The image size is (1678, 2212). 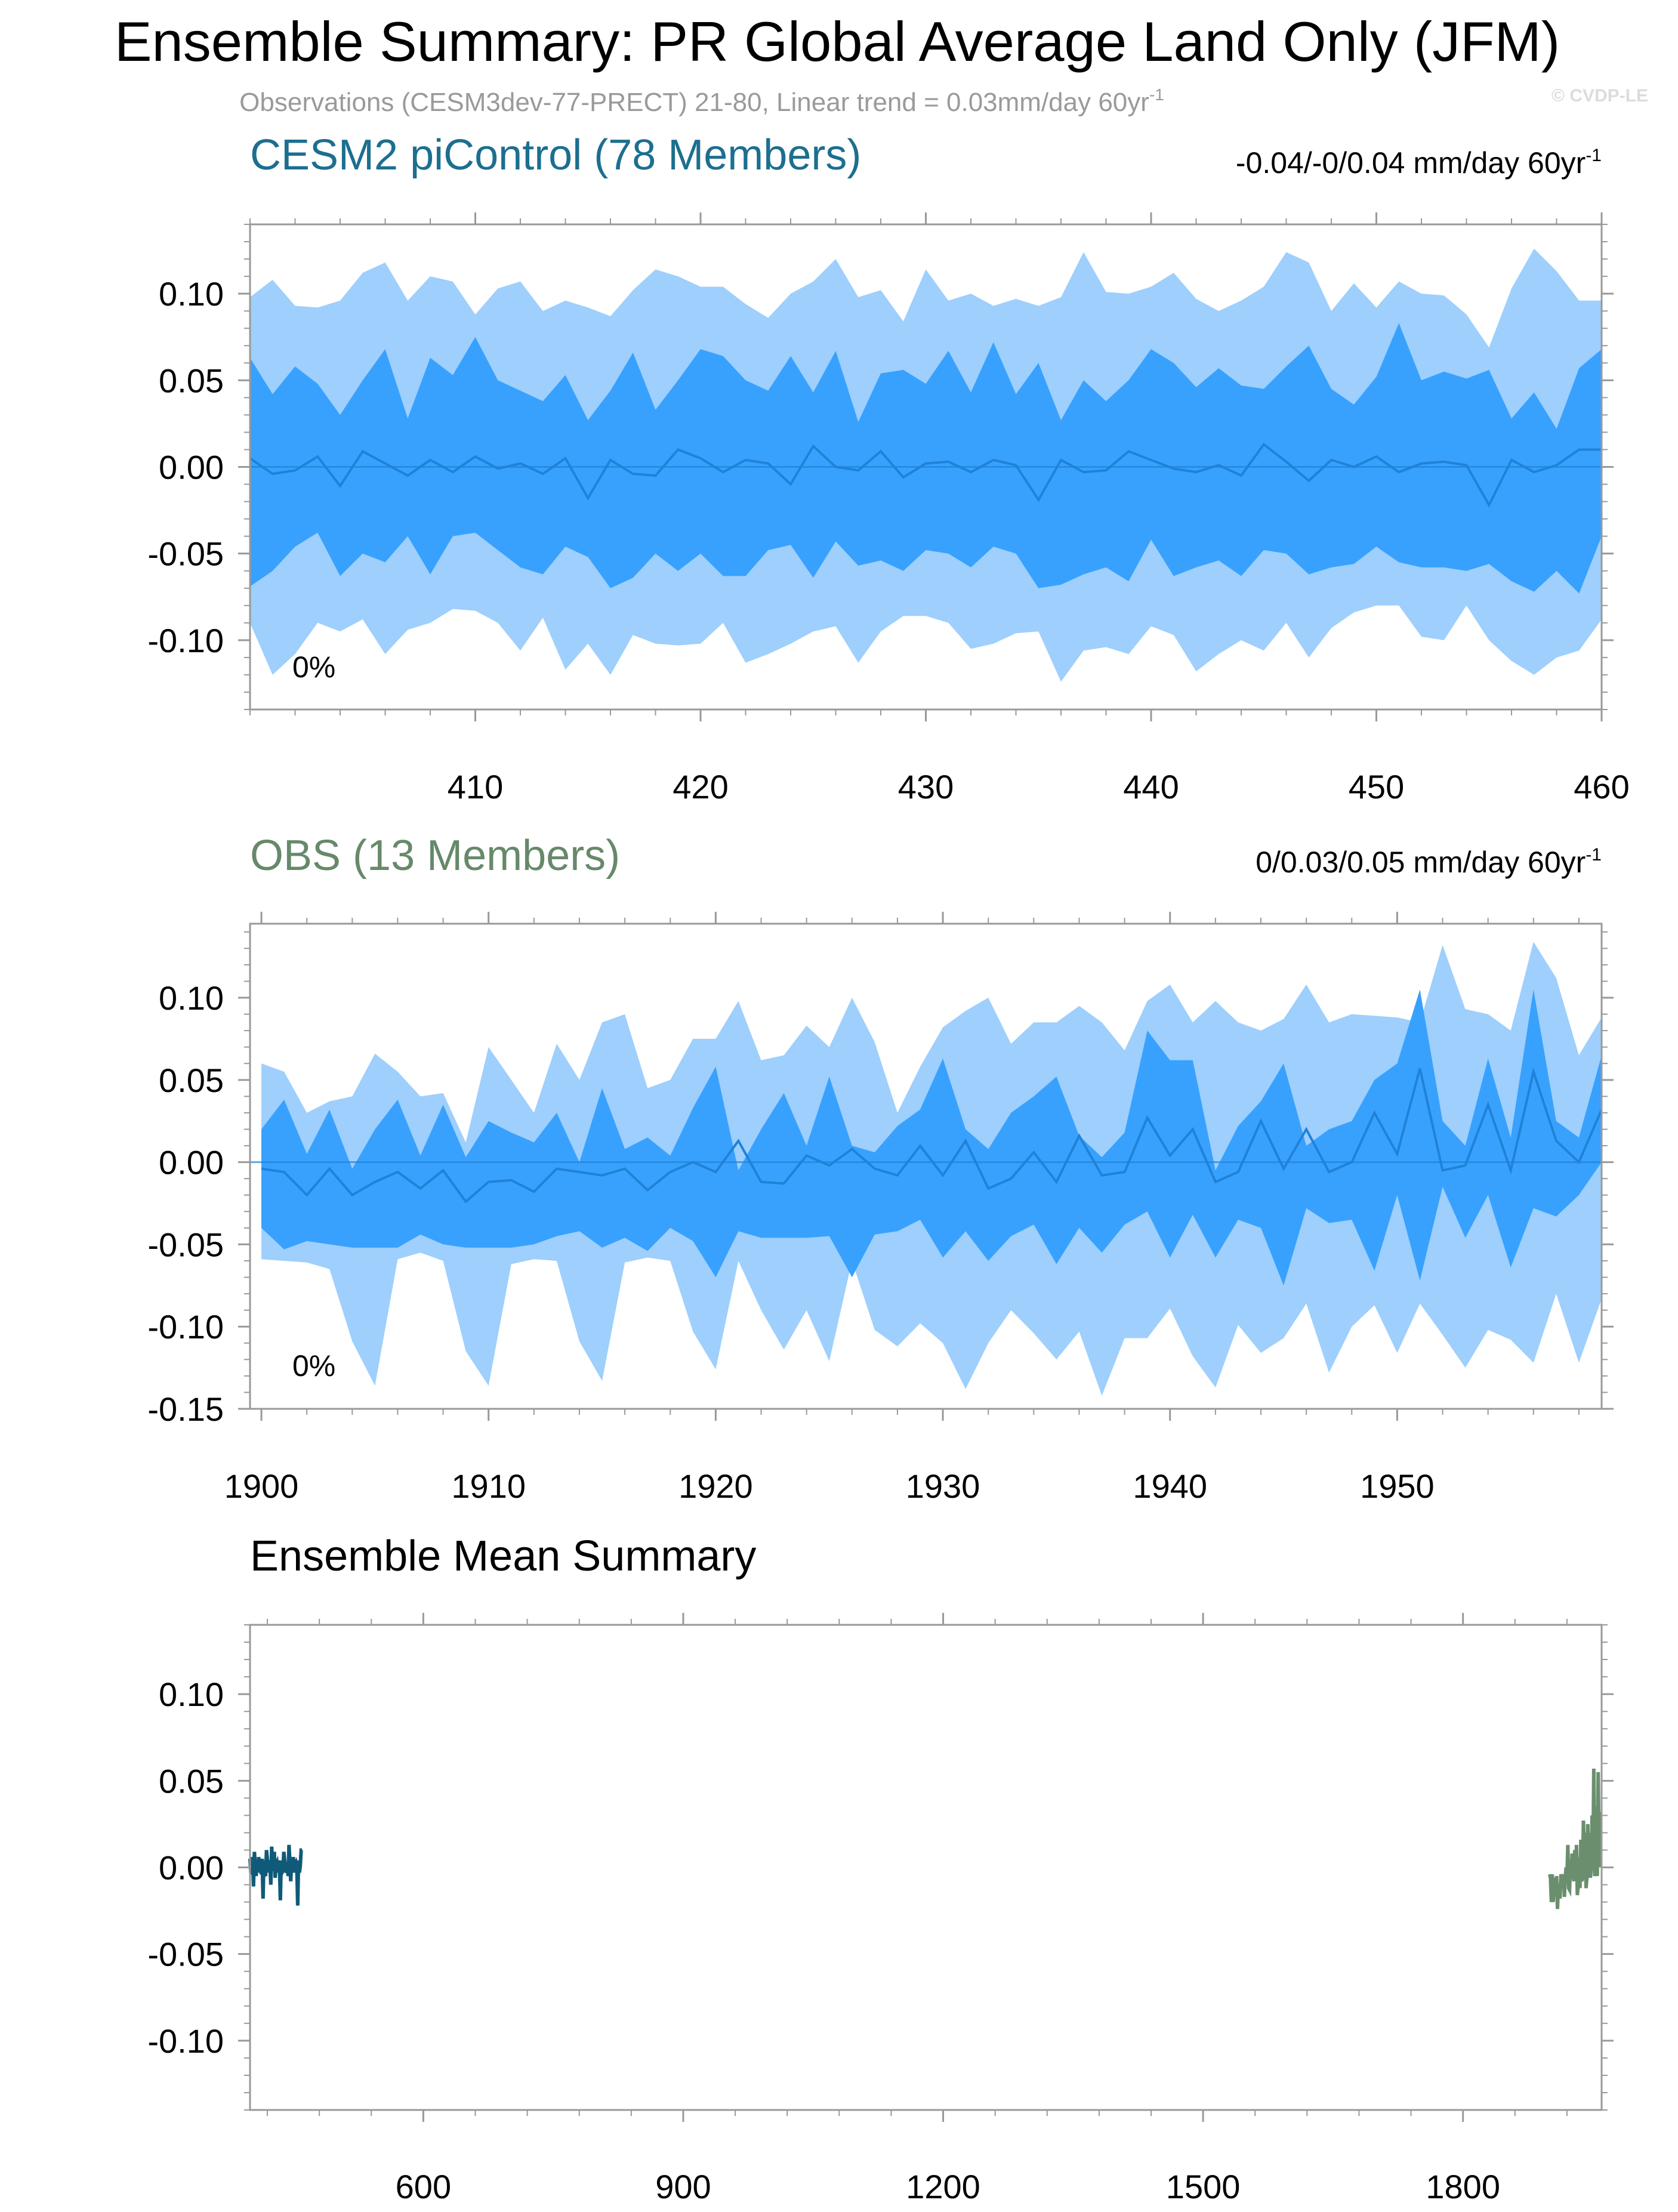 I want to click on x-tick-label: 1800, so click(x=1463, y=2186).